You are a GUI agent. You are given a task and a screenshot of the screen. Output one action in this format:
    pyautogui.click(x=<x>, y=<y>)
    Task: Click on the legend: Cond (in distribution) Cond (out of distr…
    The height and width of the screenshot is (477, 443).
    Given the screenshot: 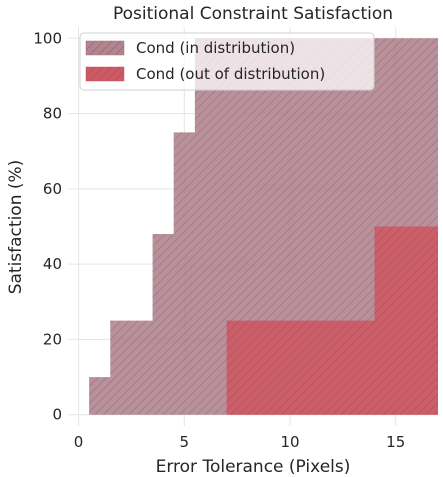 What is the action you would take?
    pyautogui.click(x=227, y=61)
    